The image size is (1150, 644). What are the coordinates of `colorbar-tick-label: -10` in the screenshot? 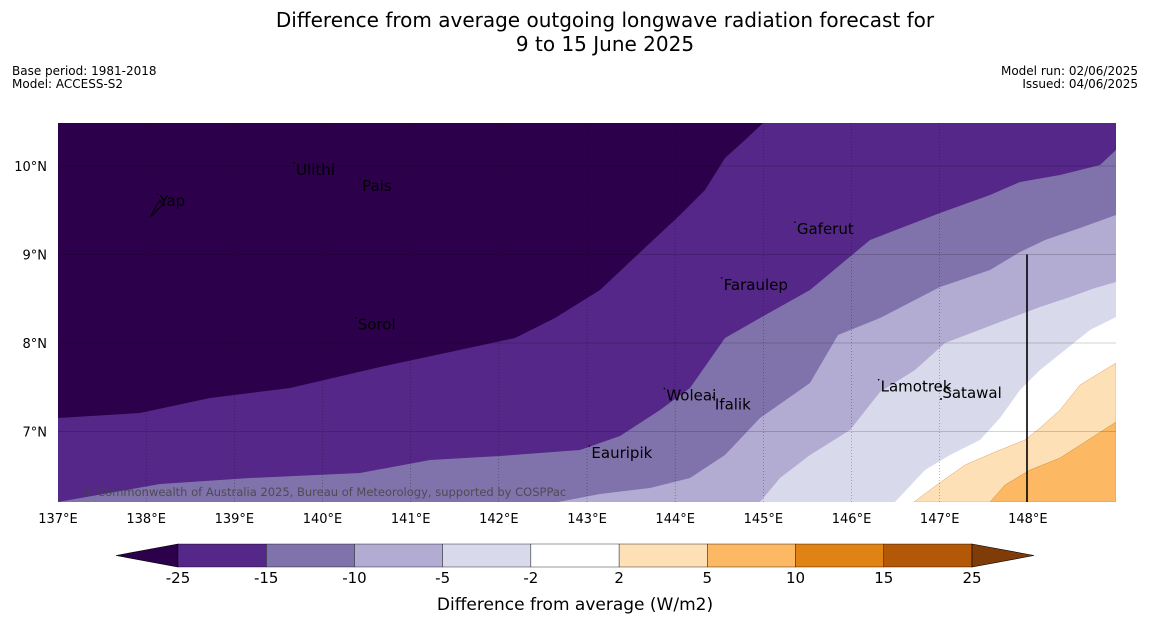 It's located at (354, 578).